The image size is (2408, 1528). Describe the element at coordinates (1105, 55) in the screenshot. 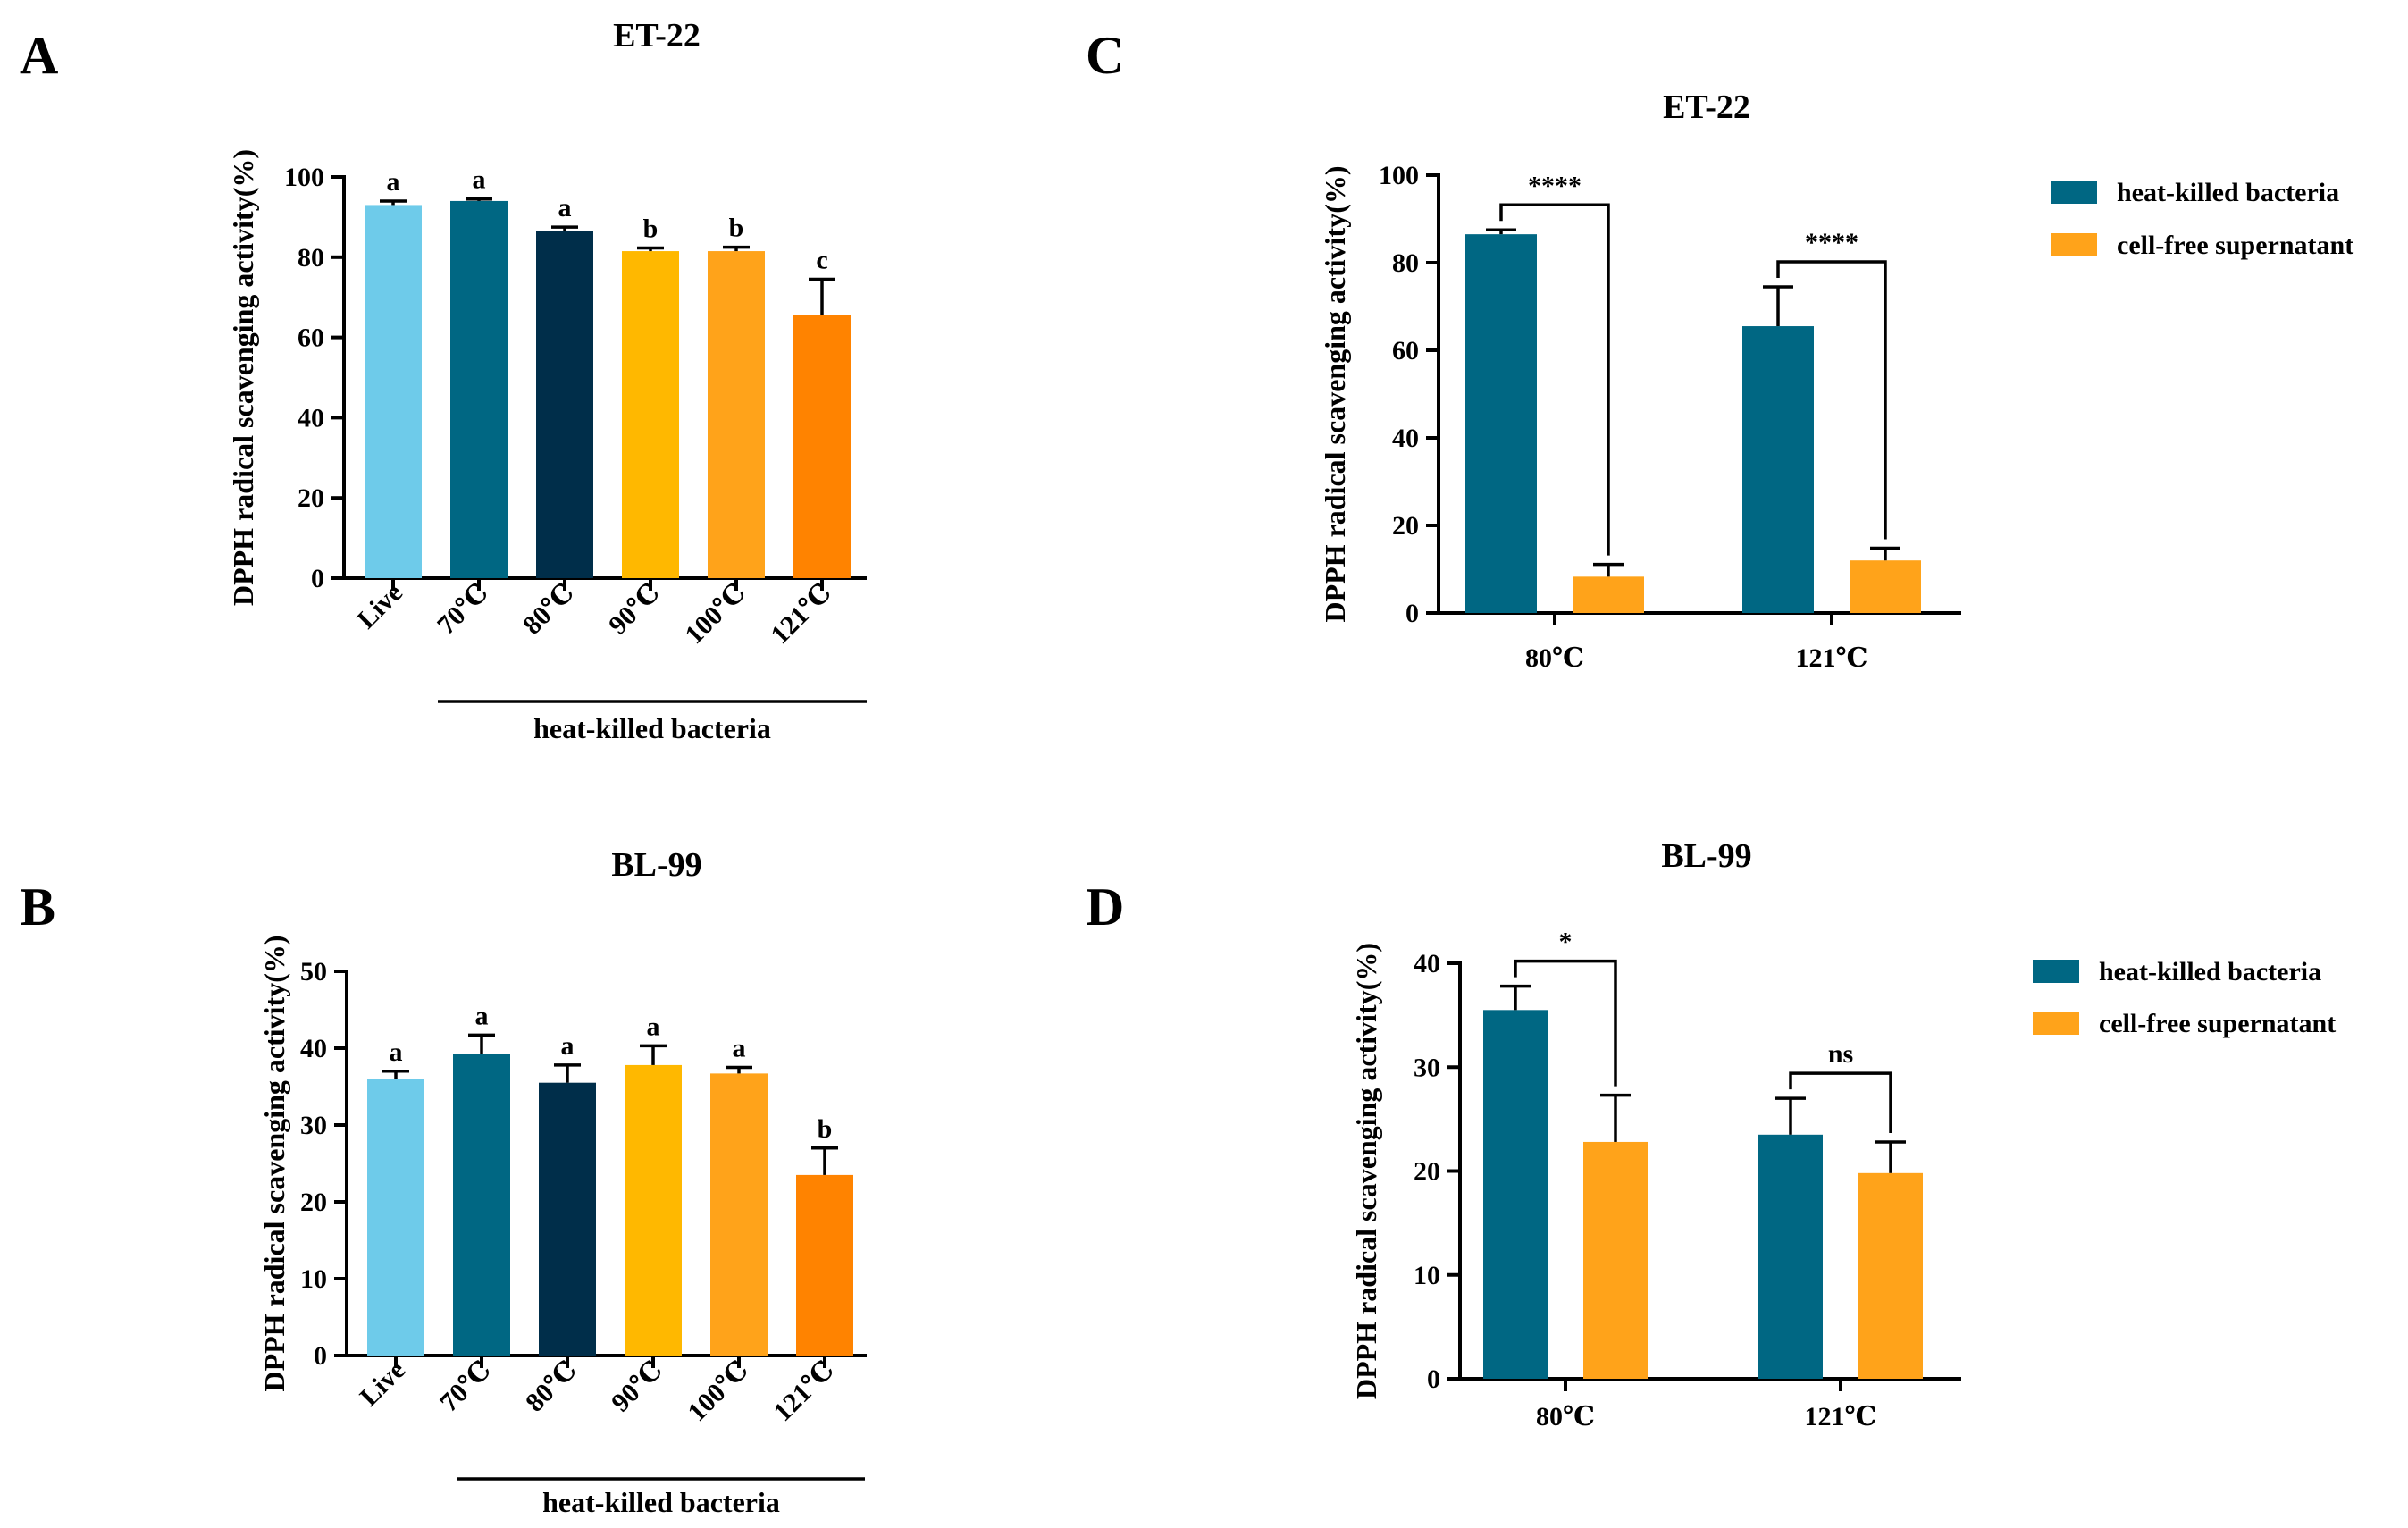

I see `panel-letter: C` at that location.